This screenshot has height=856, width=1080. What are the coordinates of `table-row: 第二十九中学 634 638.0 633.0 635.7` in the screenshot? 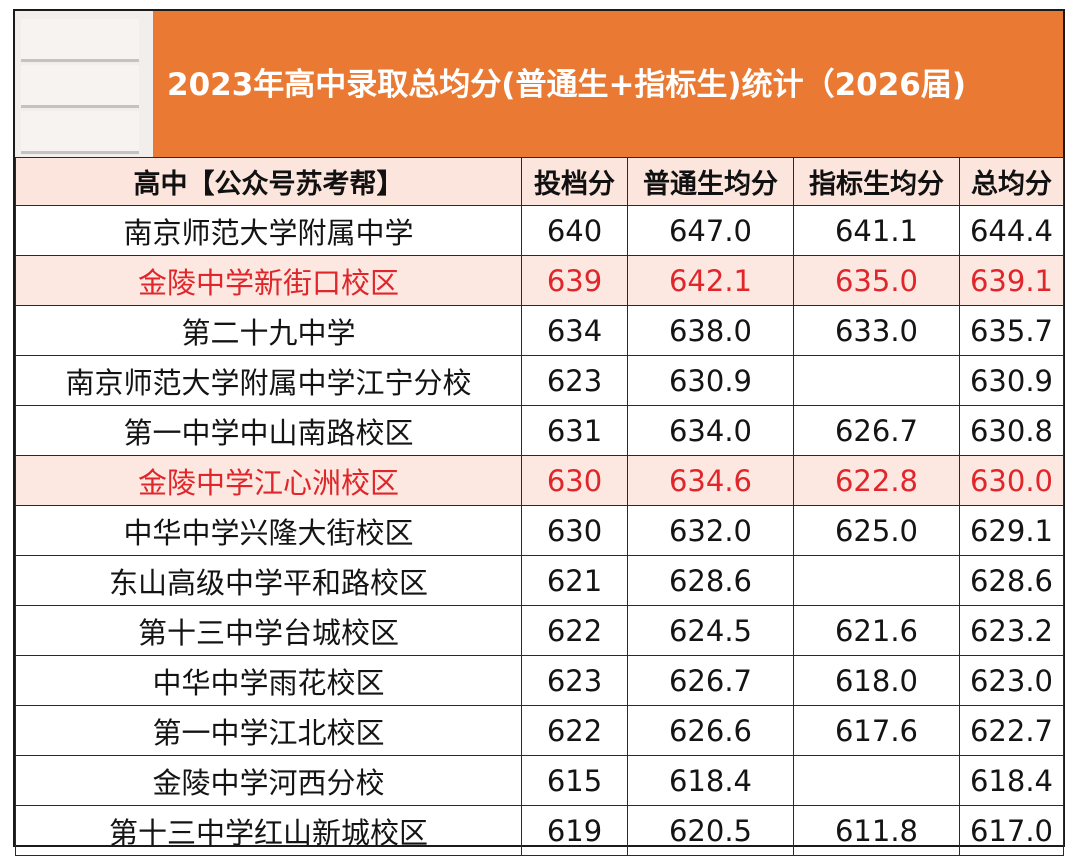 It's located at (539, 330).